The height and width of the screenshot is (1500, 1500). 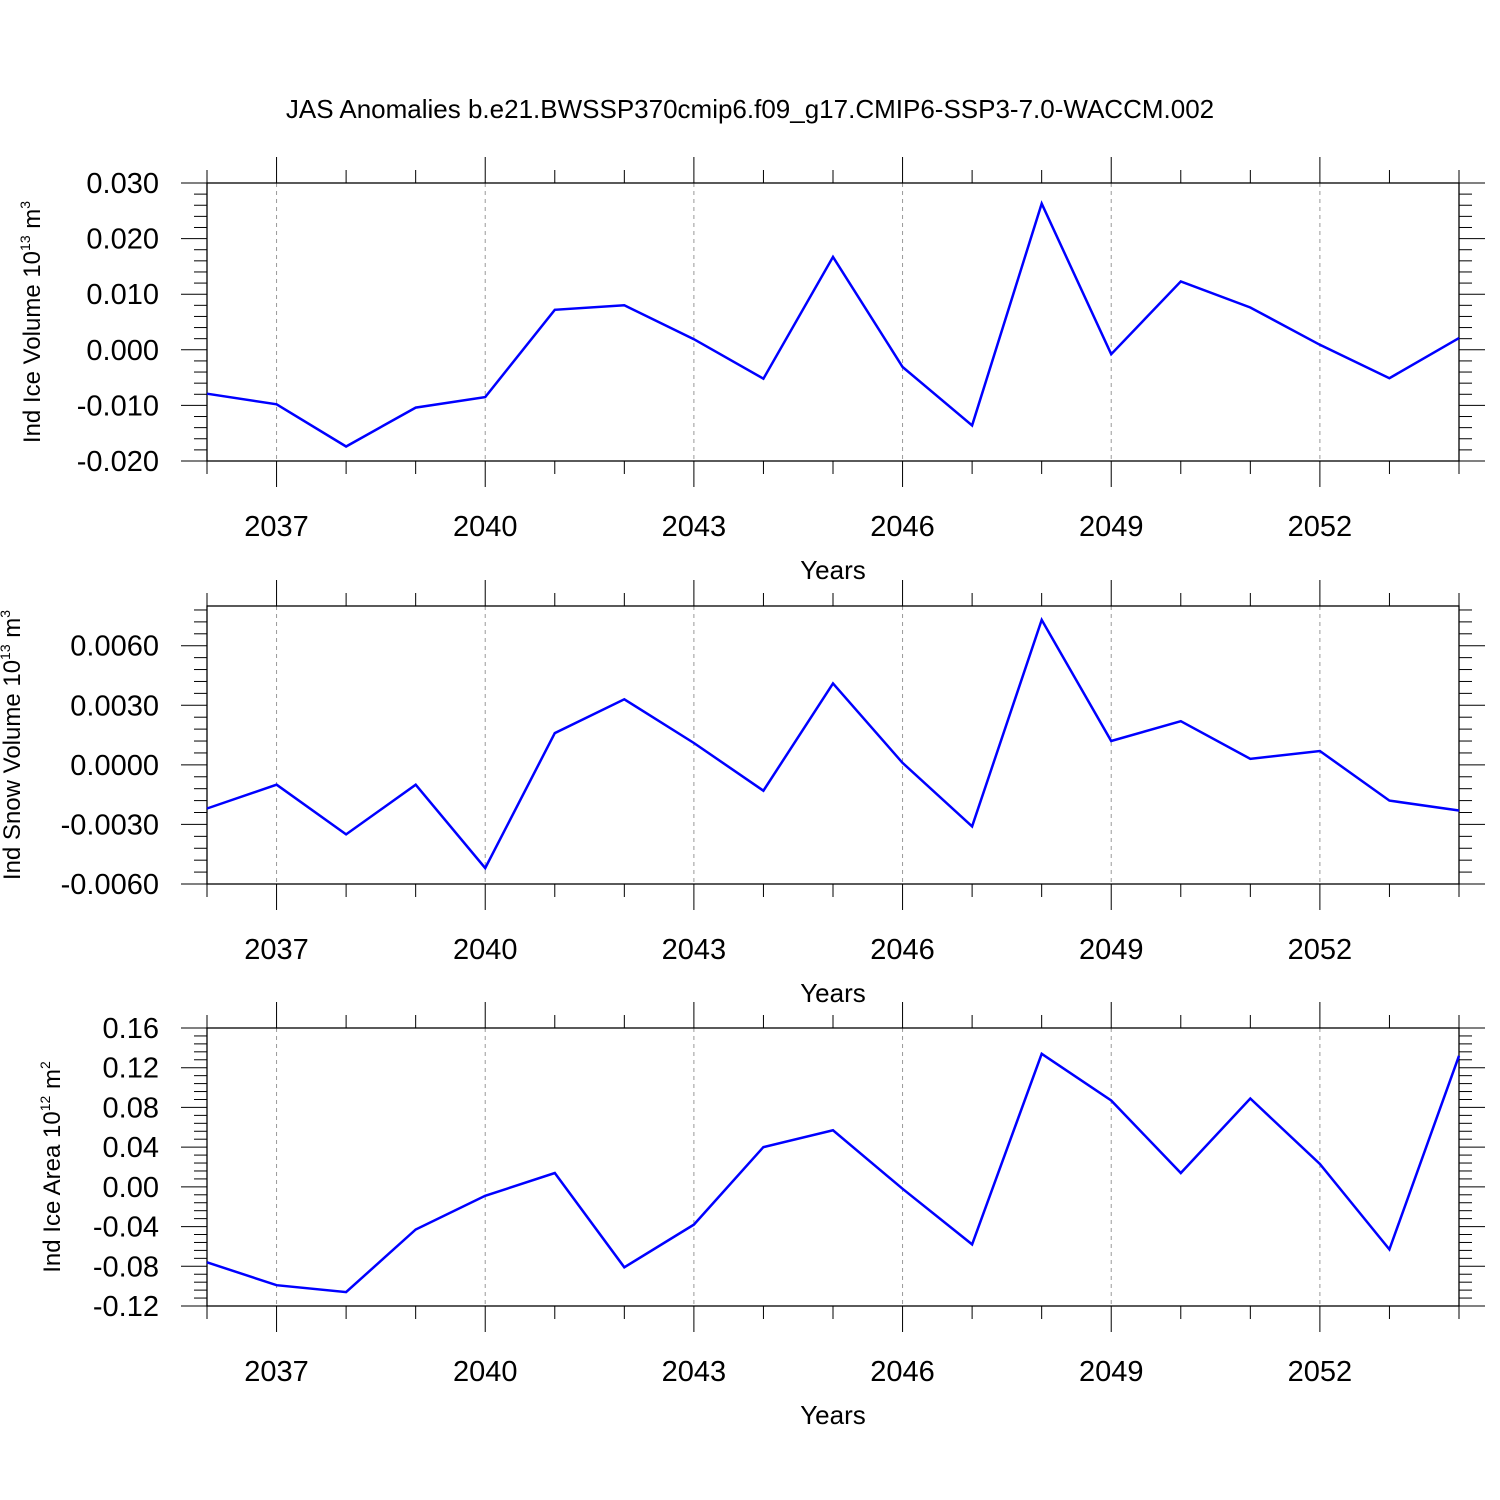 What do you see at coordinates (833, 1415) in the screenshot?
I see `panel-3-x-axis-label: Years` at bounding box center [833, 1415].